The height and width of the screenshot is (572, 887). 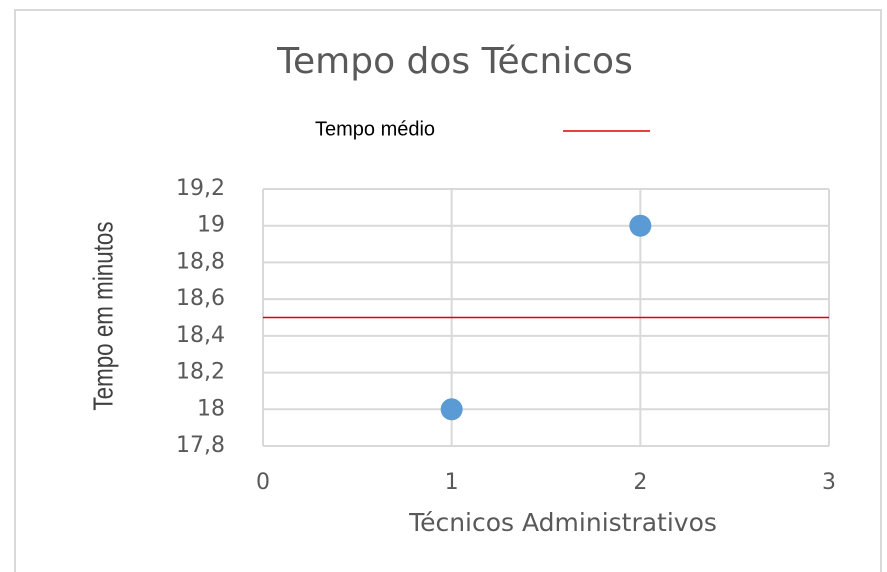 I want to click on y-tick-label: 17,8, so click(x=200, y=445).